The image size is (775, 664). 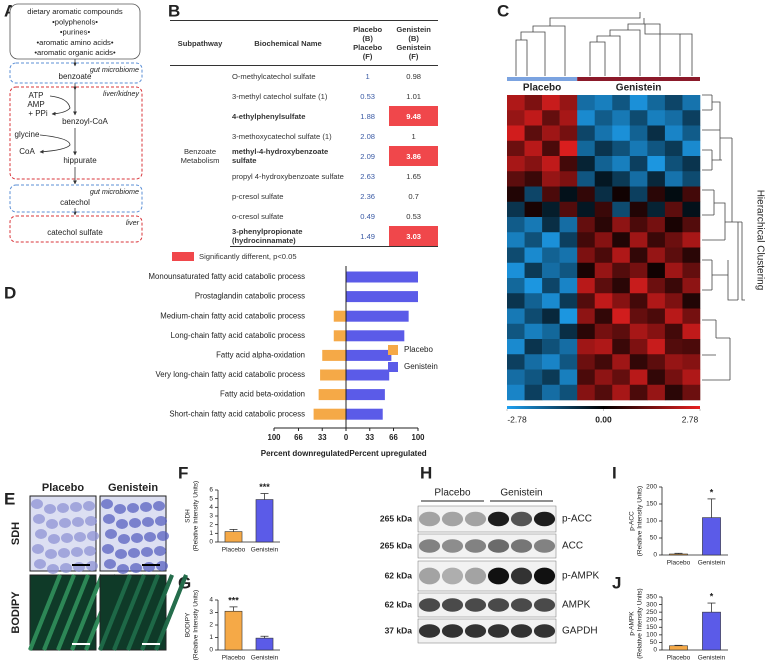 What do you see at coordinates (542, 79) in the screenshot?
I see `group-bar` at bounding box center [542, 79].